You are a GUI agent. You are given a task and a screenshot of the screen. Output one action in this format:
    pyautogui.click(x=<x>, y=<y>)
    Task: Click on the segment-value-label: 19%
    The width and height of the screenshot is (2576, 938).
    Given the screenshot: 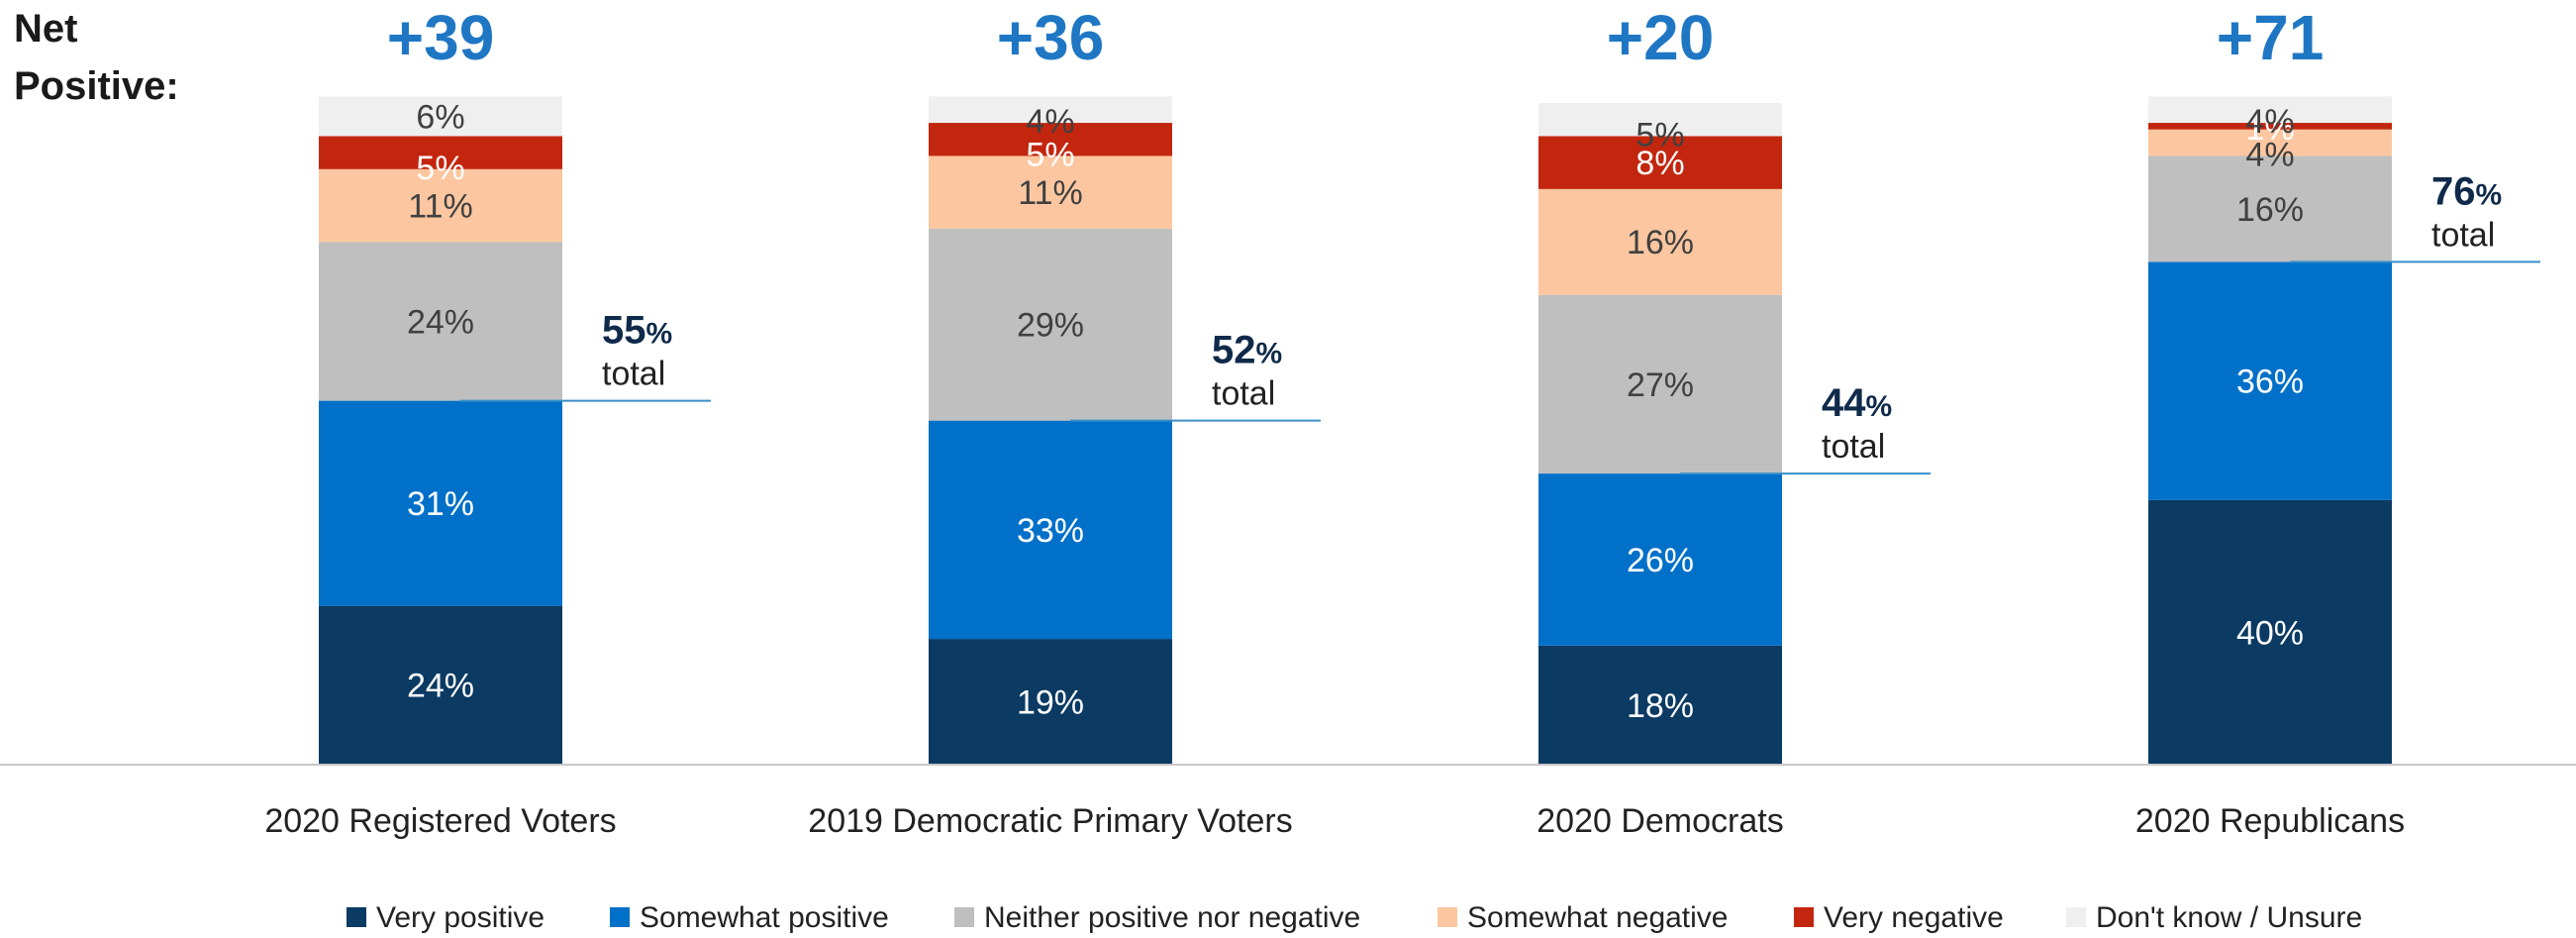 What is the action you would take?
    pyautogui.click(x=1050, y=702)
    